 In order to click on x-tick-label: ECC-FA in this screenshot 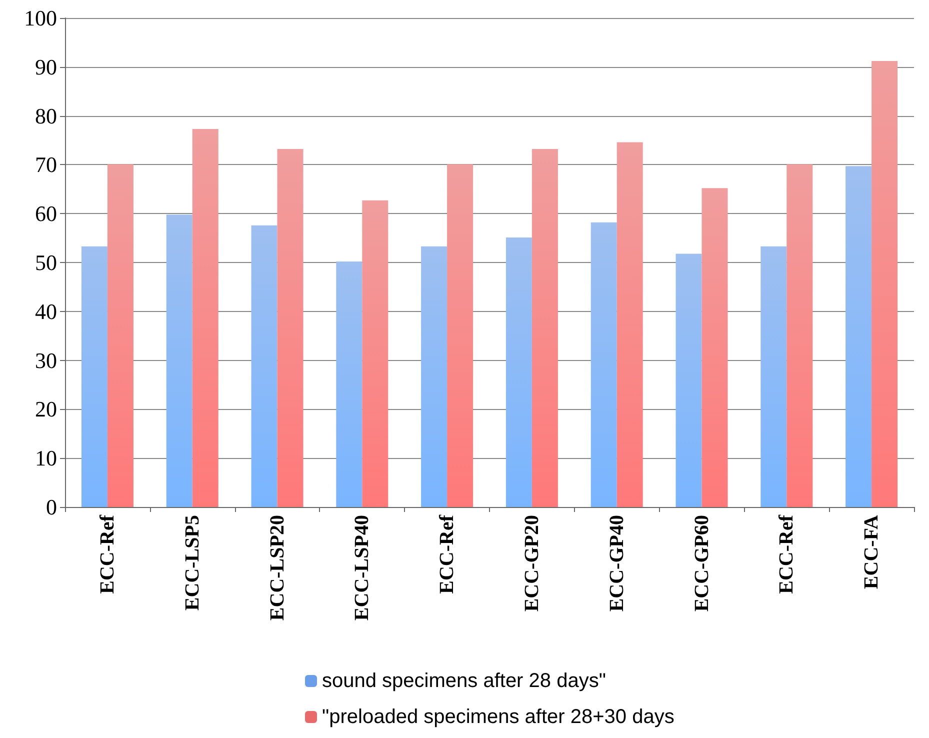, I will do `click(871, 552)`.